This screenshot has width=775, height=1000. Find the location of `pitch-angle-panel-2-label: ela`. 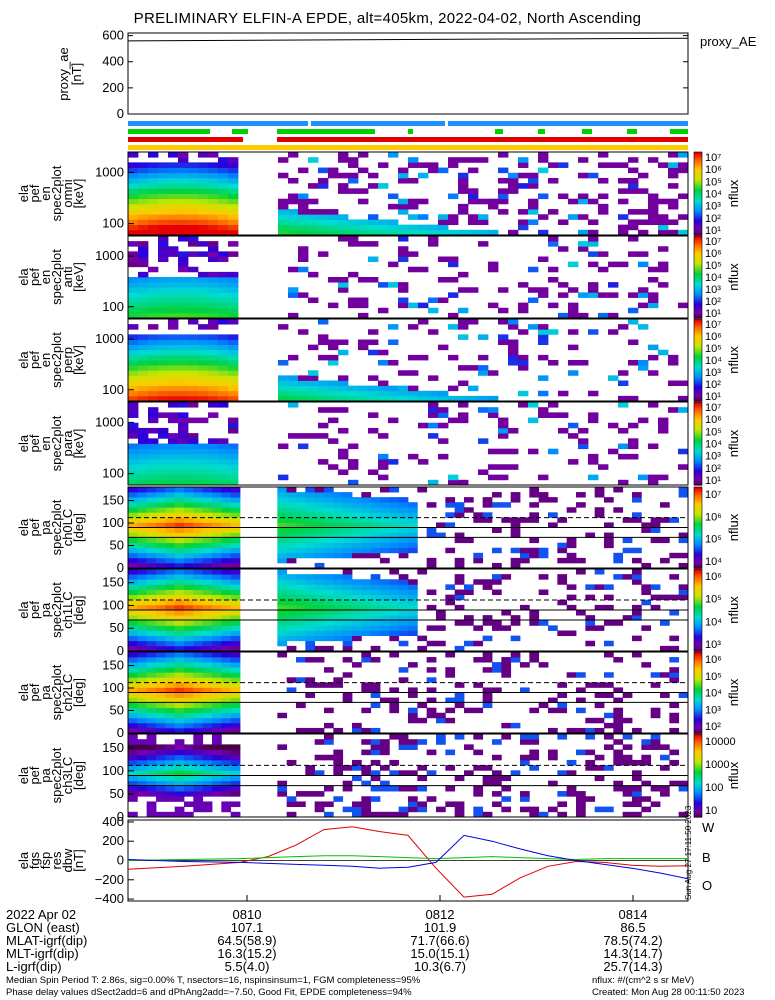

pitch-angle-panel-2-label: ela is located at coordinates (23, 610).